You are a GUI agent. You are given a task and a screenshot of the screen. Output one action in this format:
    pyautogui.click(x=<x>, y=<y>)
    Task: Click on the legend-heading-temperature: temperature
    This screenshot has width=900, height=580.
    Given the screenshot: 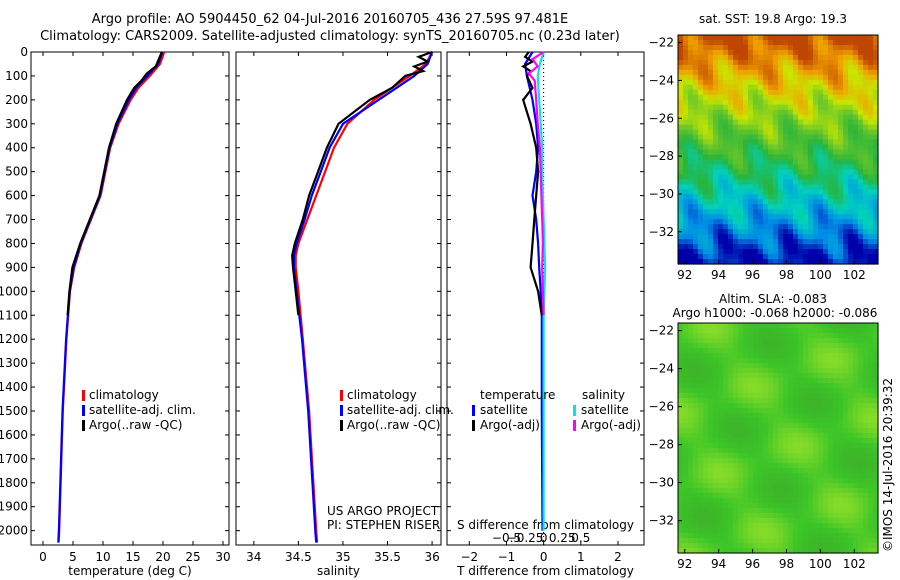 What is the action you would take?
    pyautogui.click(x=517, y=395)
    